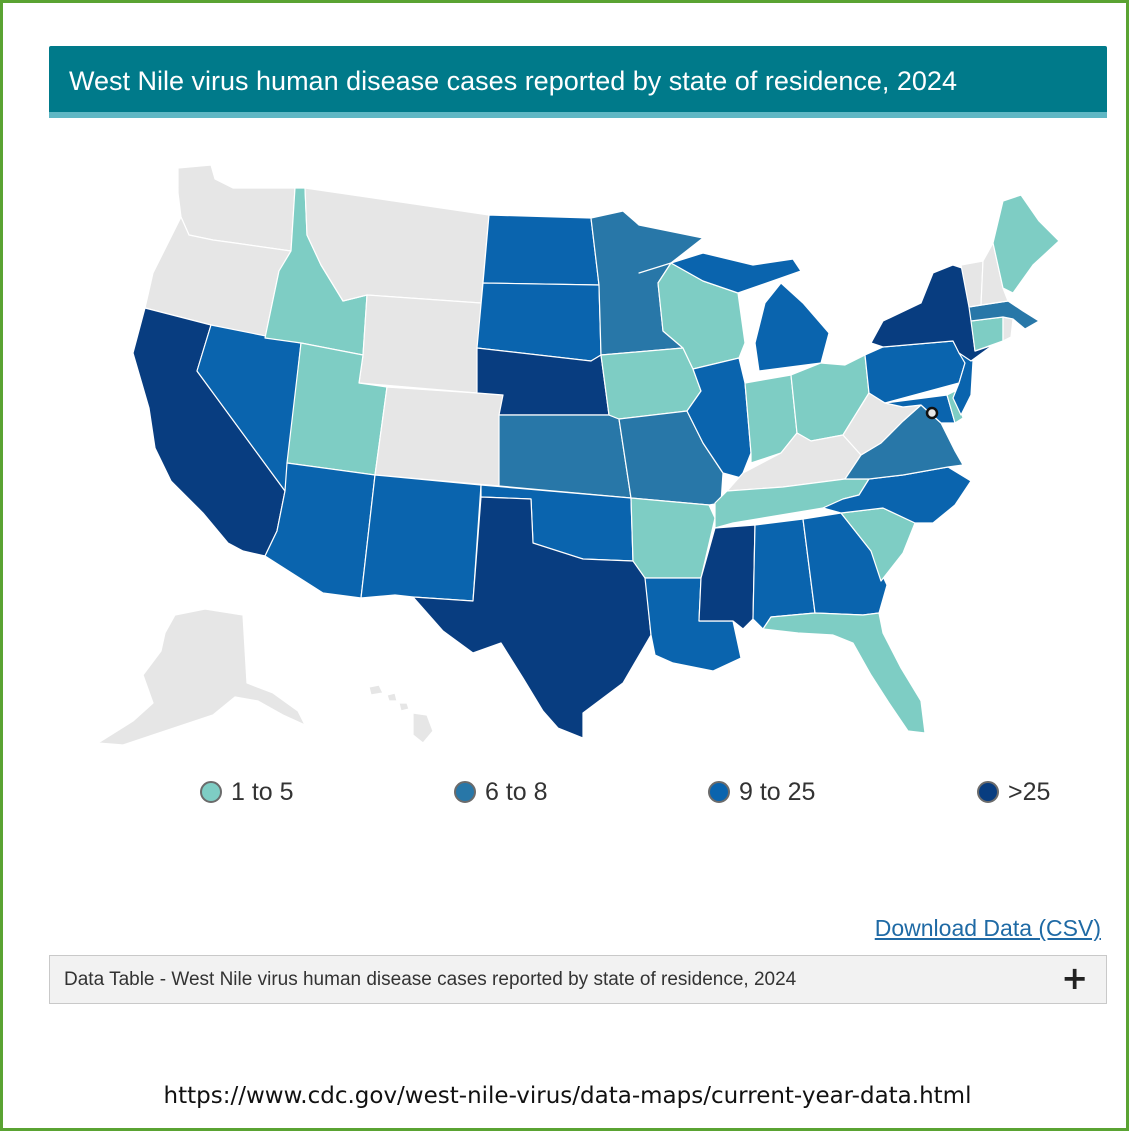  Describe the element at coordinates (1026, 244) in the screenshot. I see `state-ME` at that location.